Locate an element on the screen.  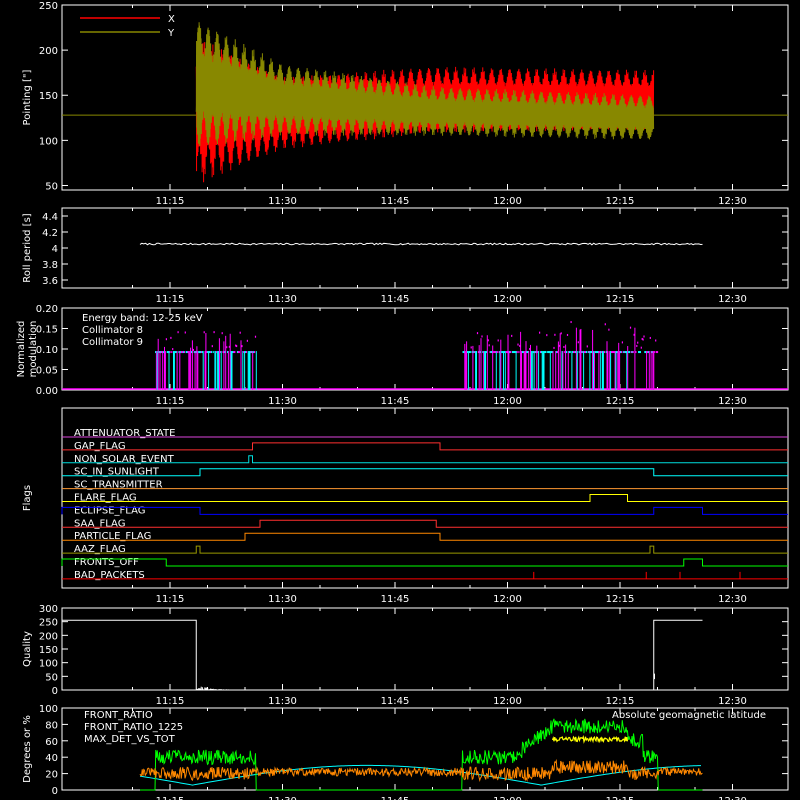
panel-0-xtick-label: 12:30 is located at coordinates (732, 201).